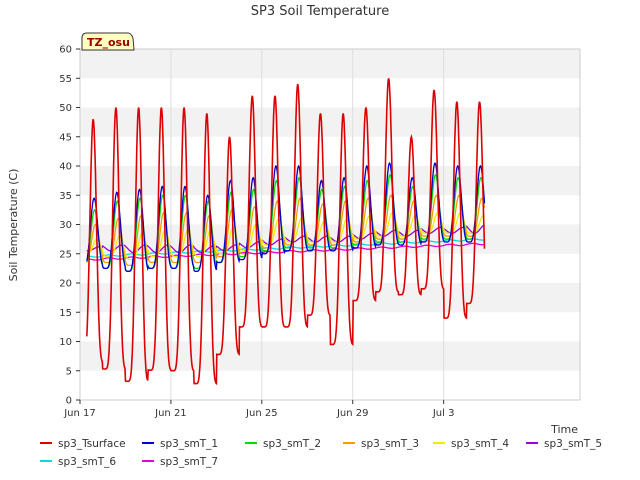  I want to click on y-tick-label: 35, so click(65, 196).